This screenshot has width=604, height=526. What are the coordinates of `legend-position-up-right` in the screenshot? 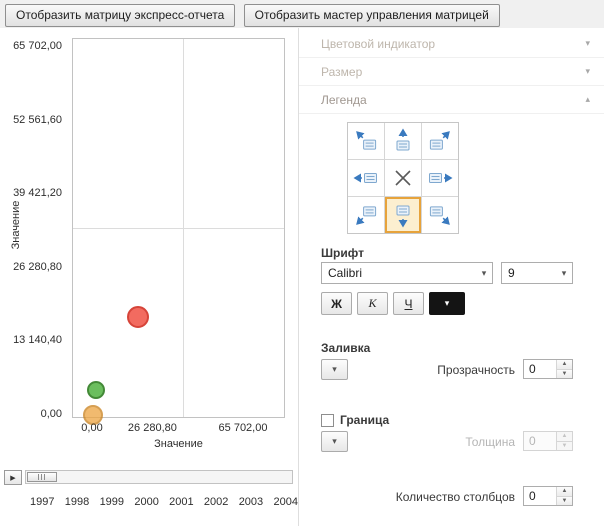 It's located at (440, 141).